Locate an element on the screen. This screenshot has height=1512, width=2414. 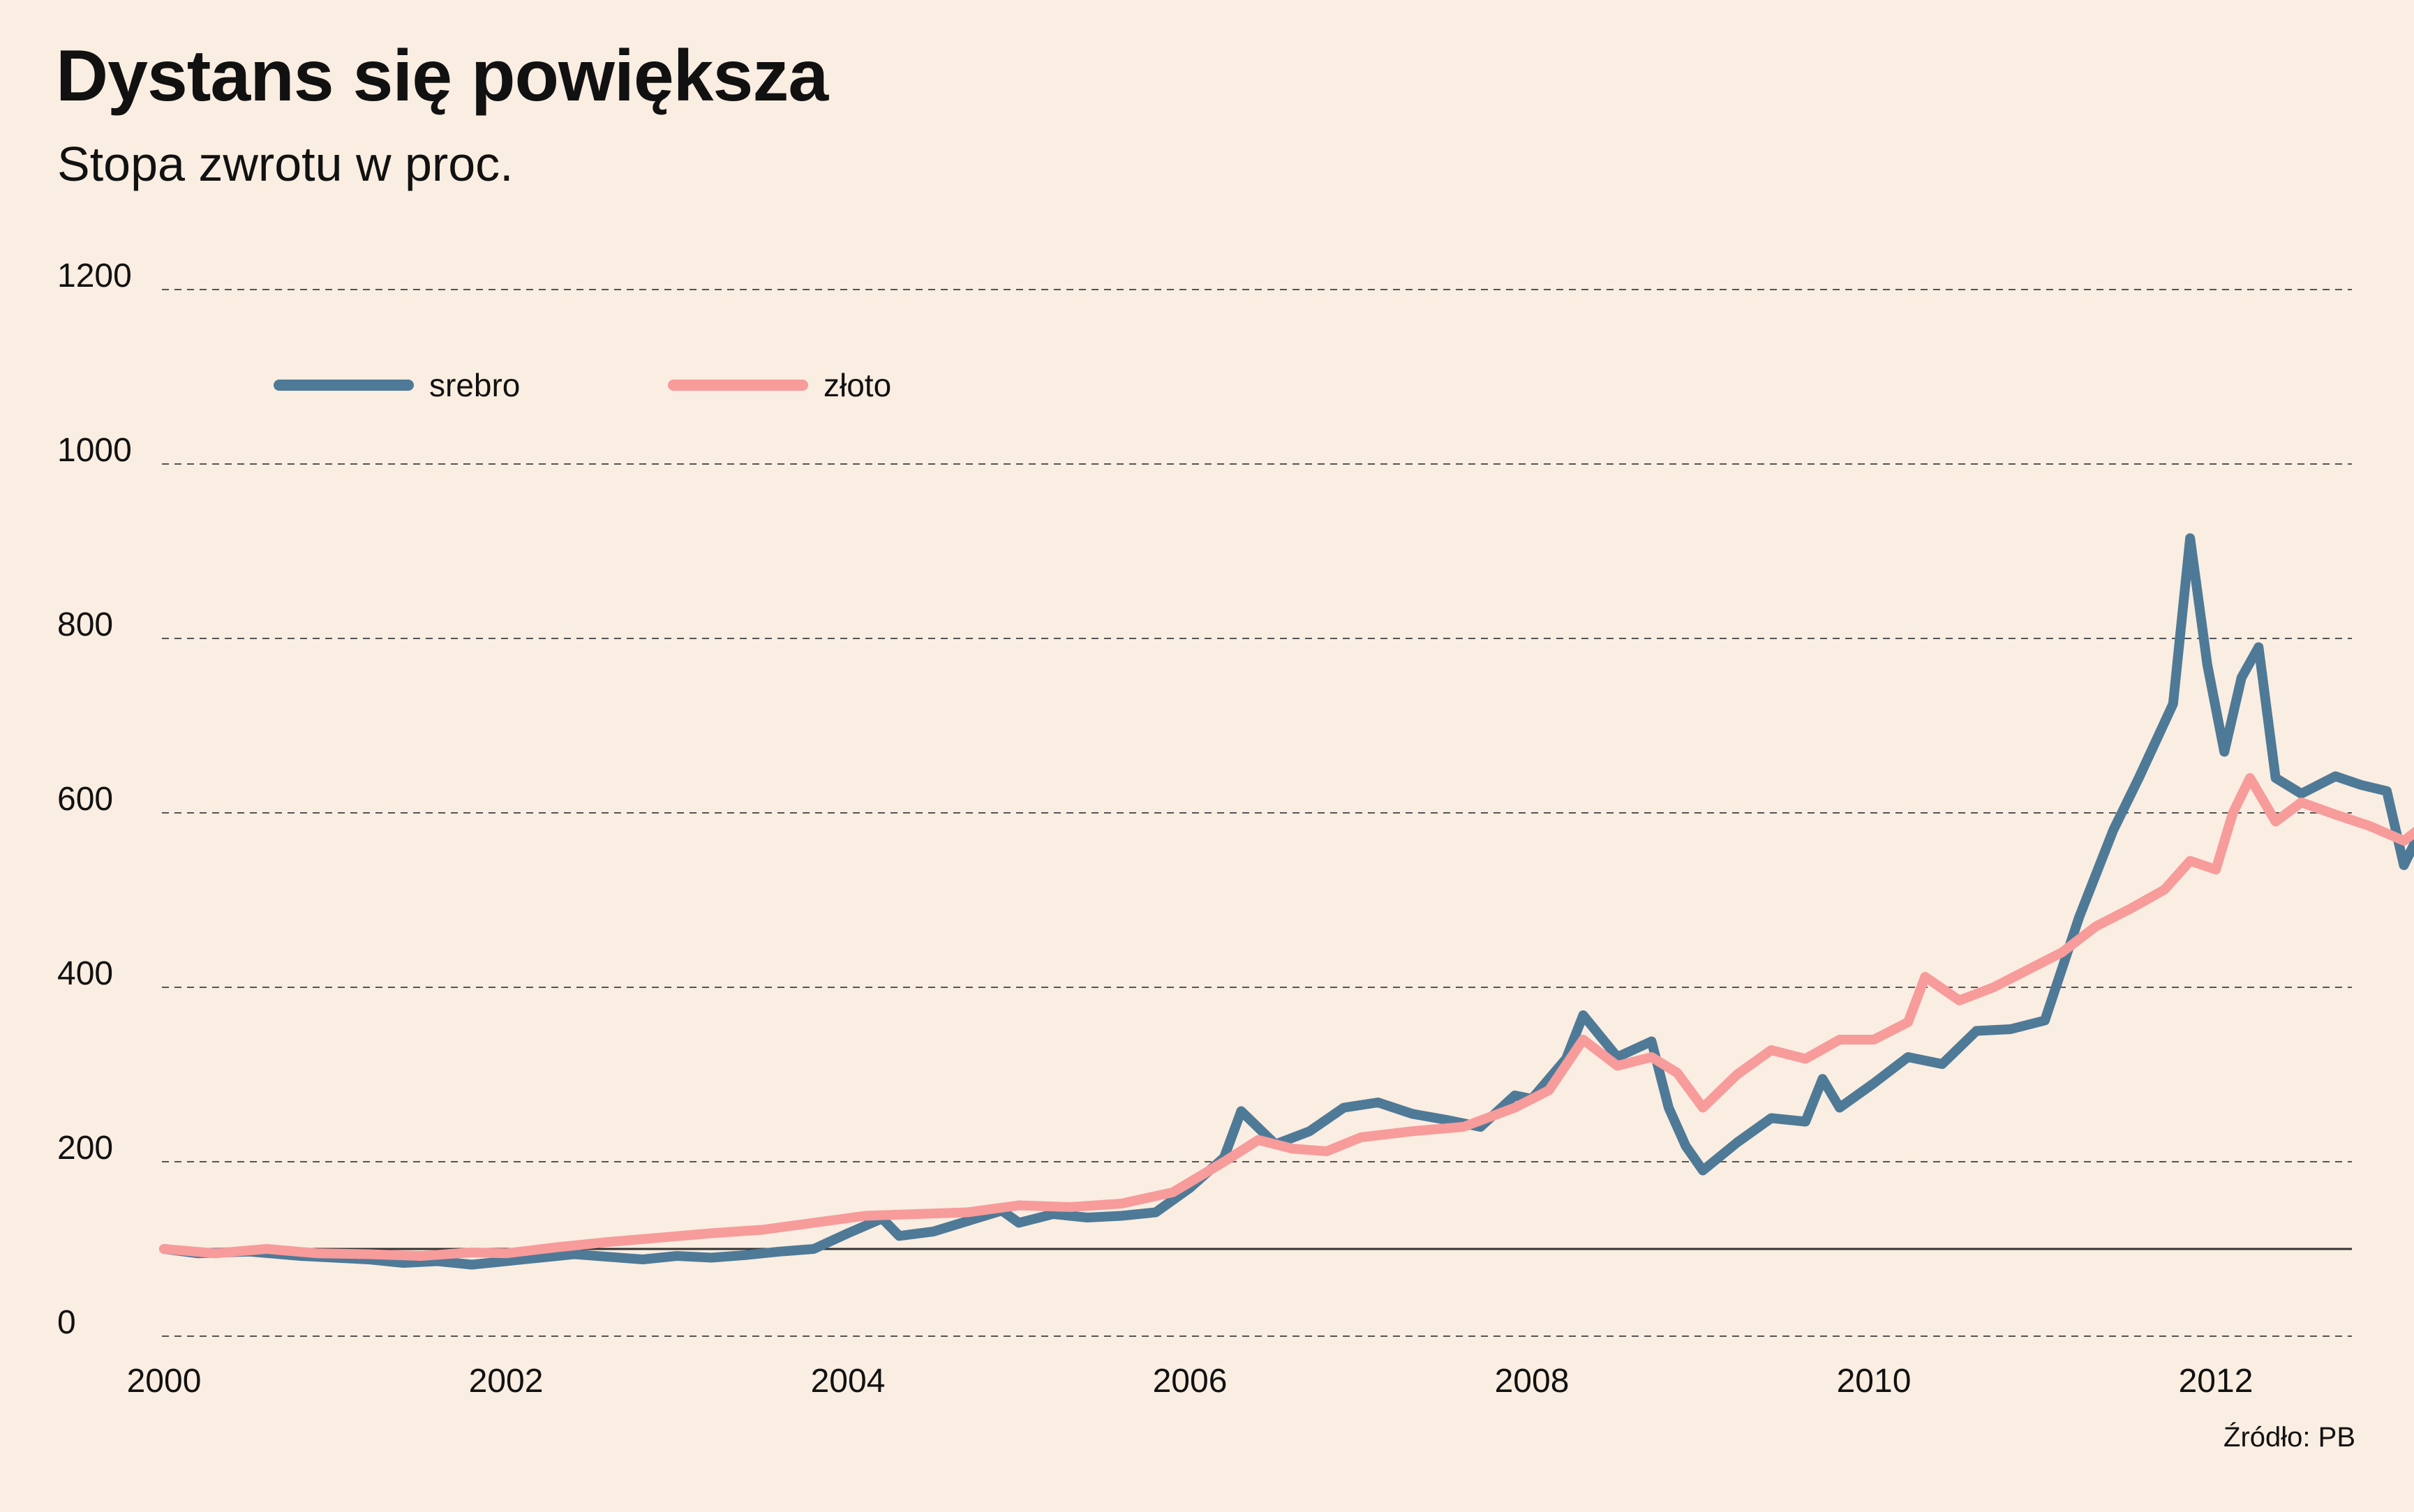
y-tick-label: 600 is located at coordinates (85, 799).